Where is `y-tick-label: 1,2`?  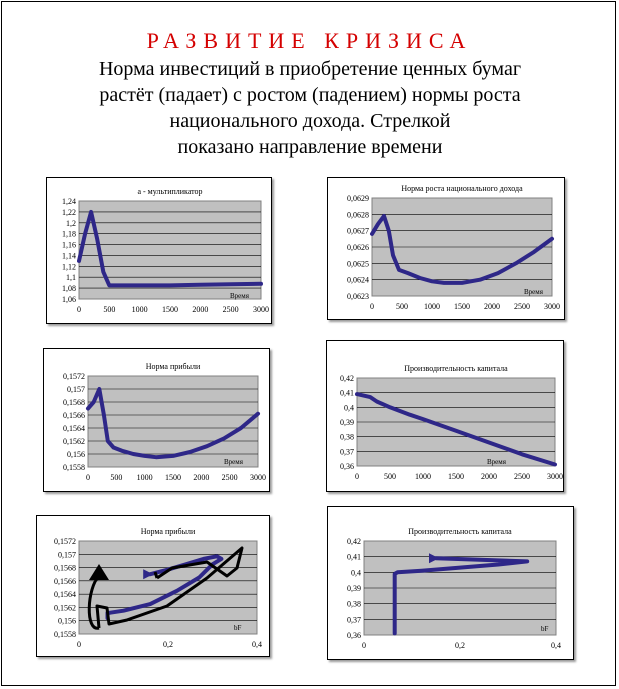 y-tick-label: 1,2 is located at coordinates (71, 223).